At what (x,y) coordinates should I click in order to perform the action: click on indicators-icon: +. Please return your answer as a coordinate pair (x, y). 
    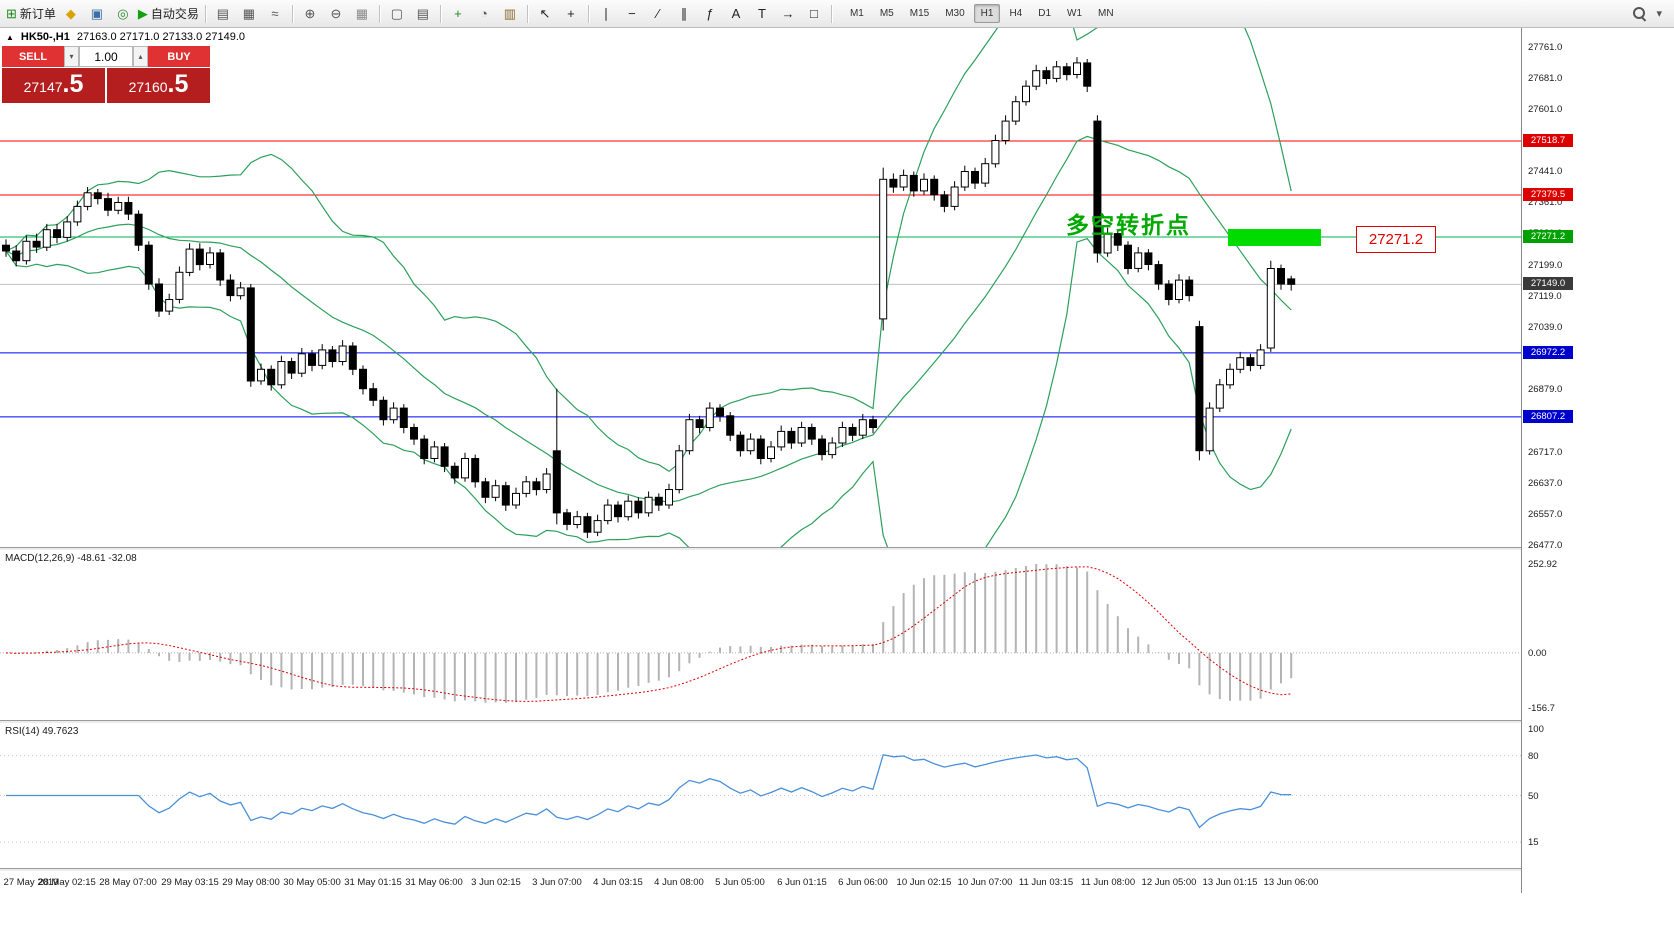
    Looking at the image, I should click on (458, 13).